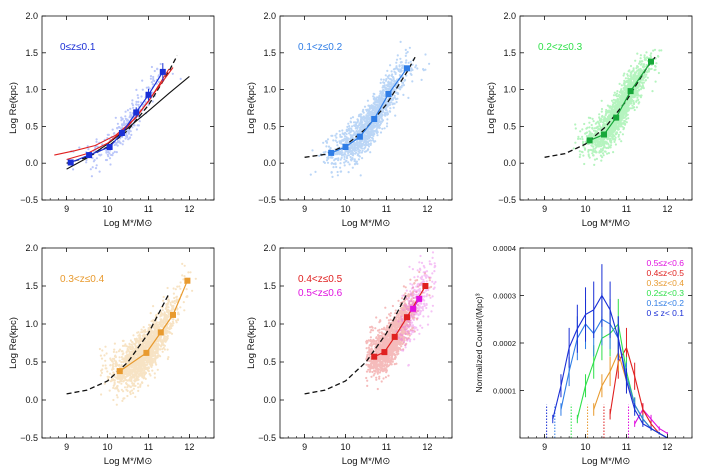  Describe the element at coordinates (359, 136) in the screenshot. I see `binned-marker` at that location.